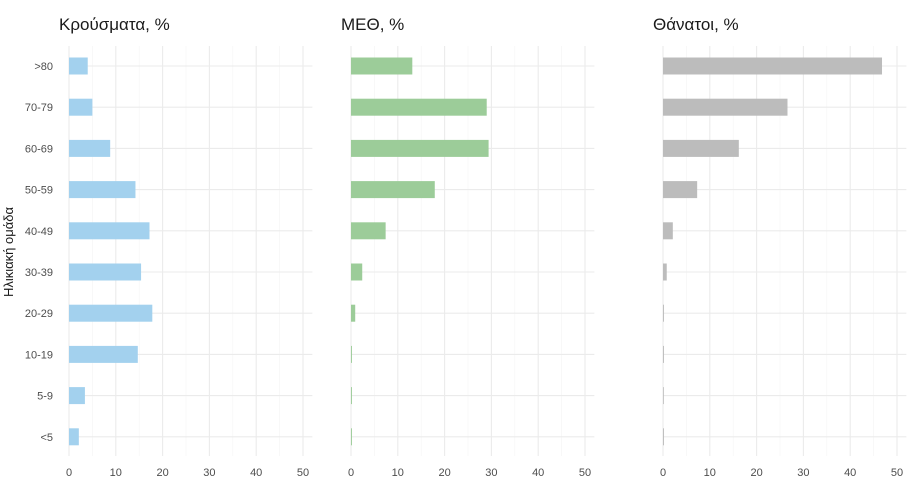 The image size is (924, 484). Describe the element at coordinates (39, 149) in the screenshot. I see `y-tick-label: 60-69` at that location.